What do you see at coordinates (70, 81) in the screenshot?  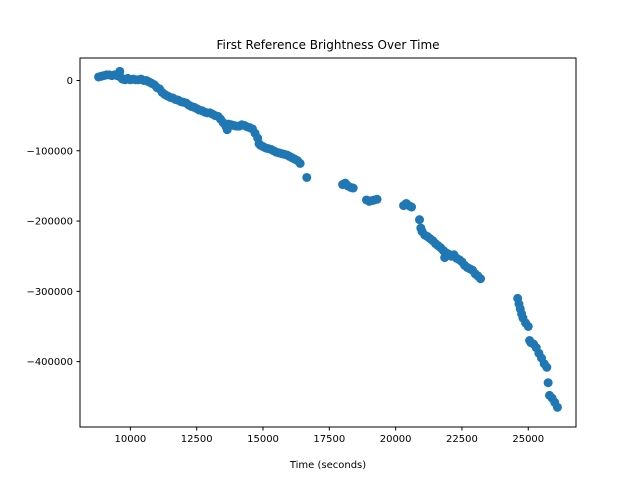 I see `y-tick-label: 0` at bounding box center [70, 81].